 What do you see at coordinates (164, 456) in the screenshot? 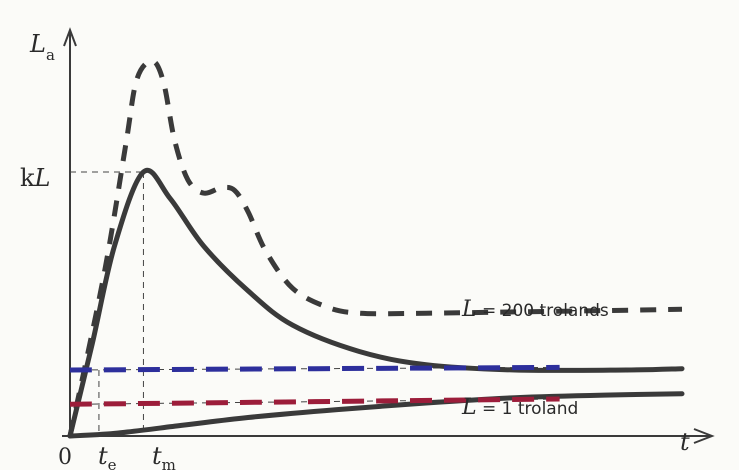
I see `x-mark-tm: tm` at bounding box center [164, 456].